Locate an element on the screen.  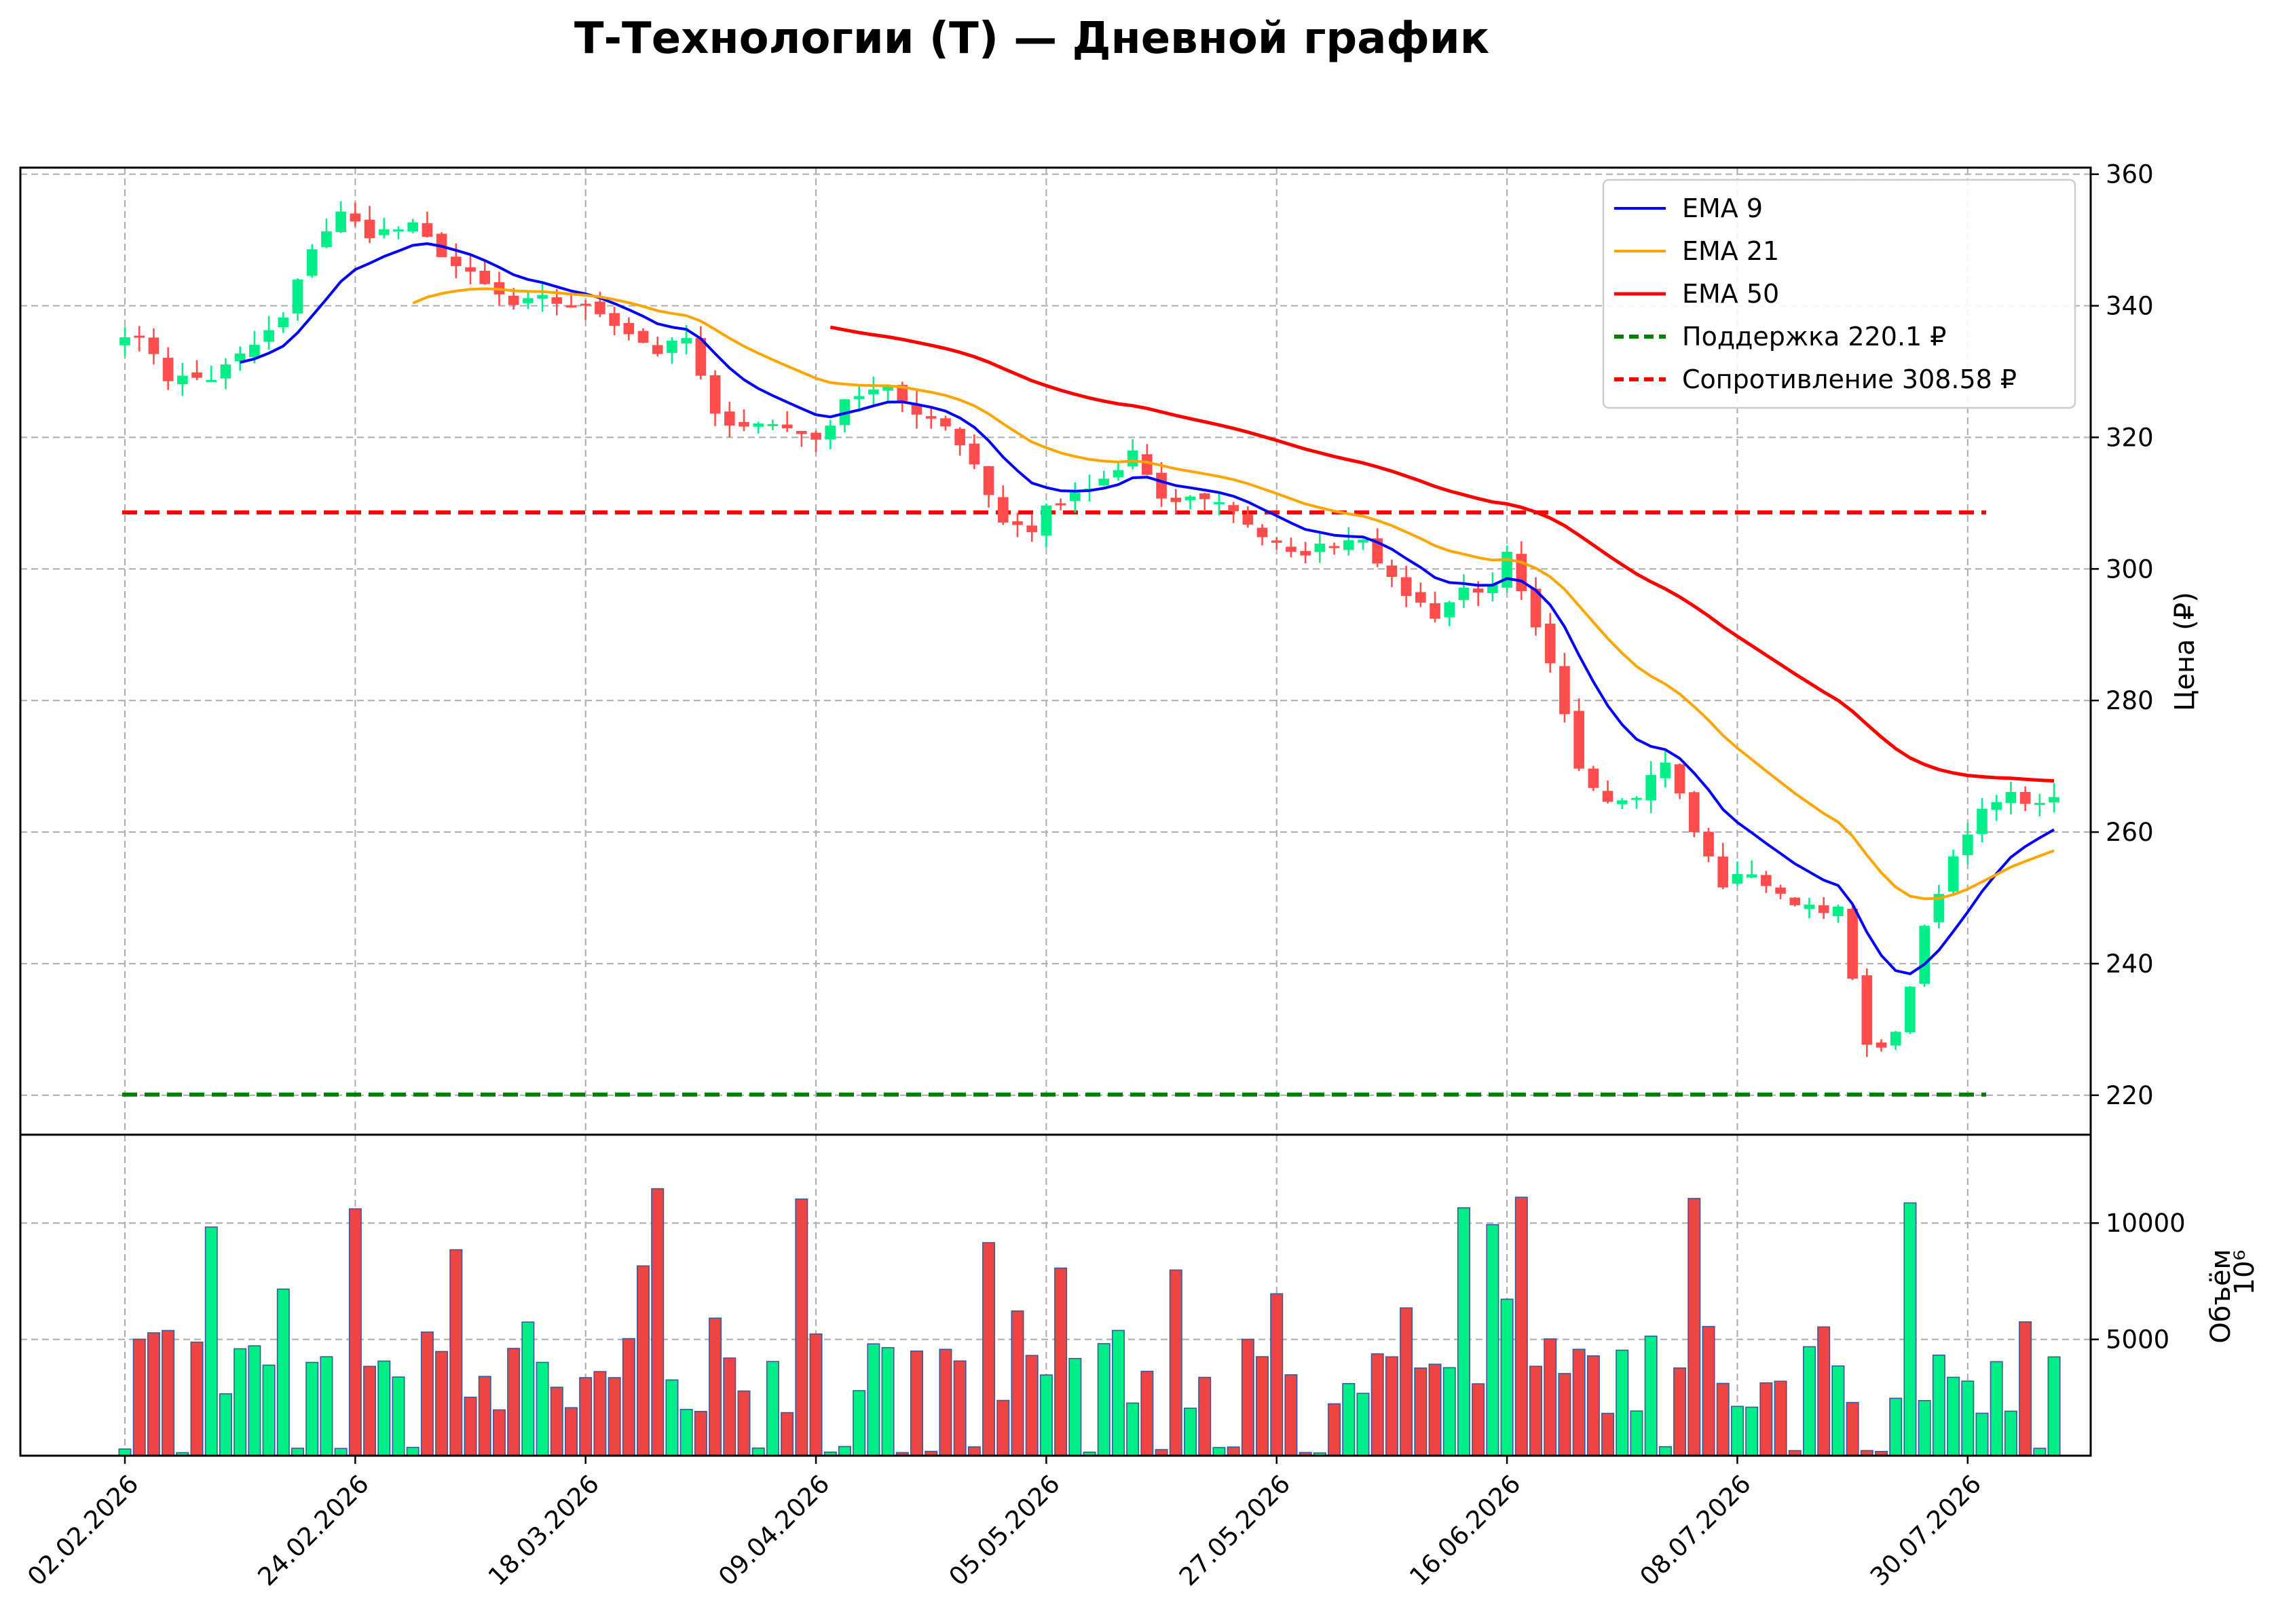
price-tick-label: 320 is located at coordinates (2130, 437).